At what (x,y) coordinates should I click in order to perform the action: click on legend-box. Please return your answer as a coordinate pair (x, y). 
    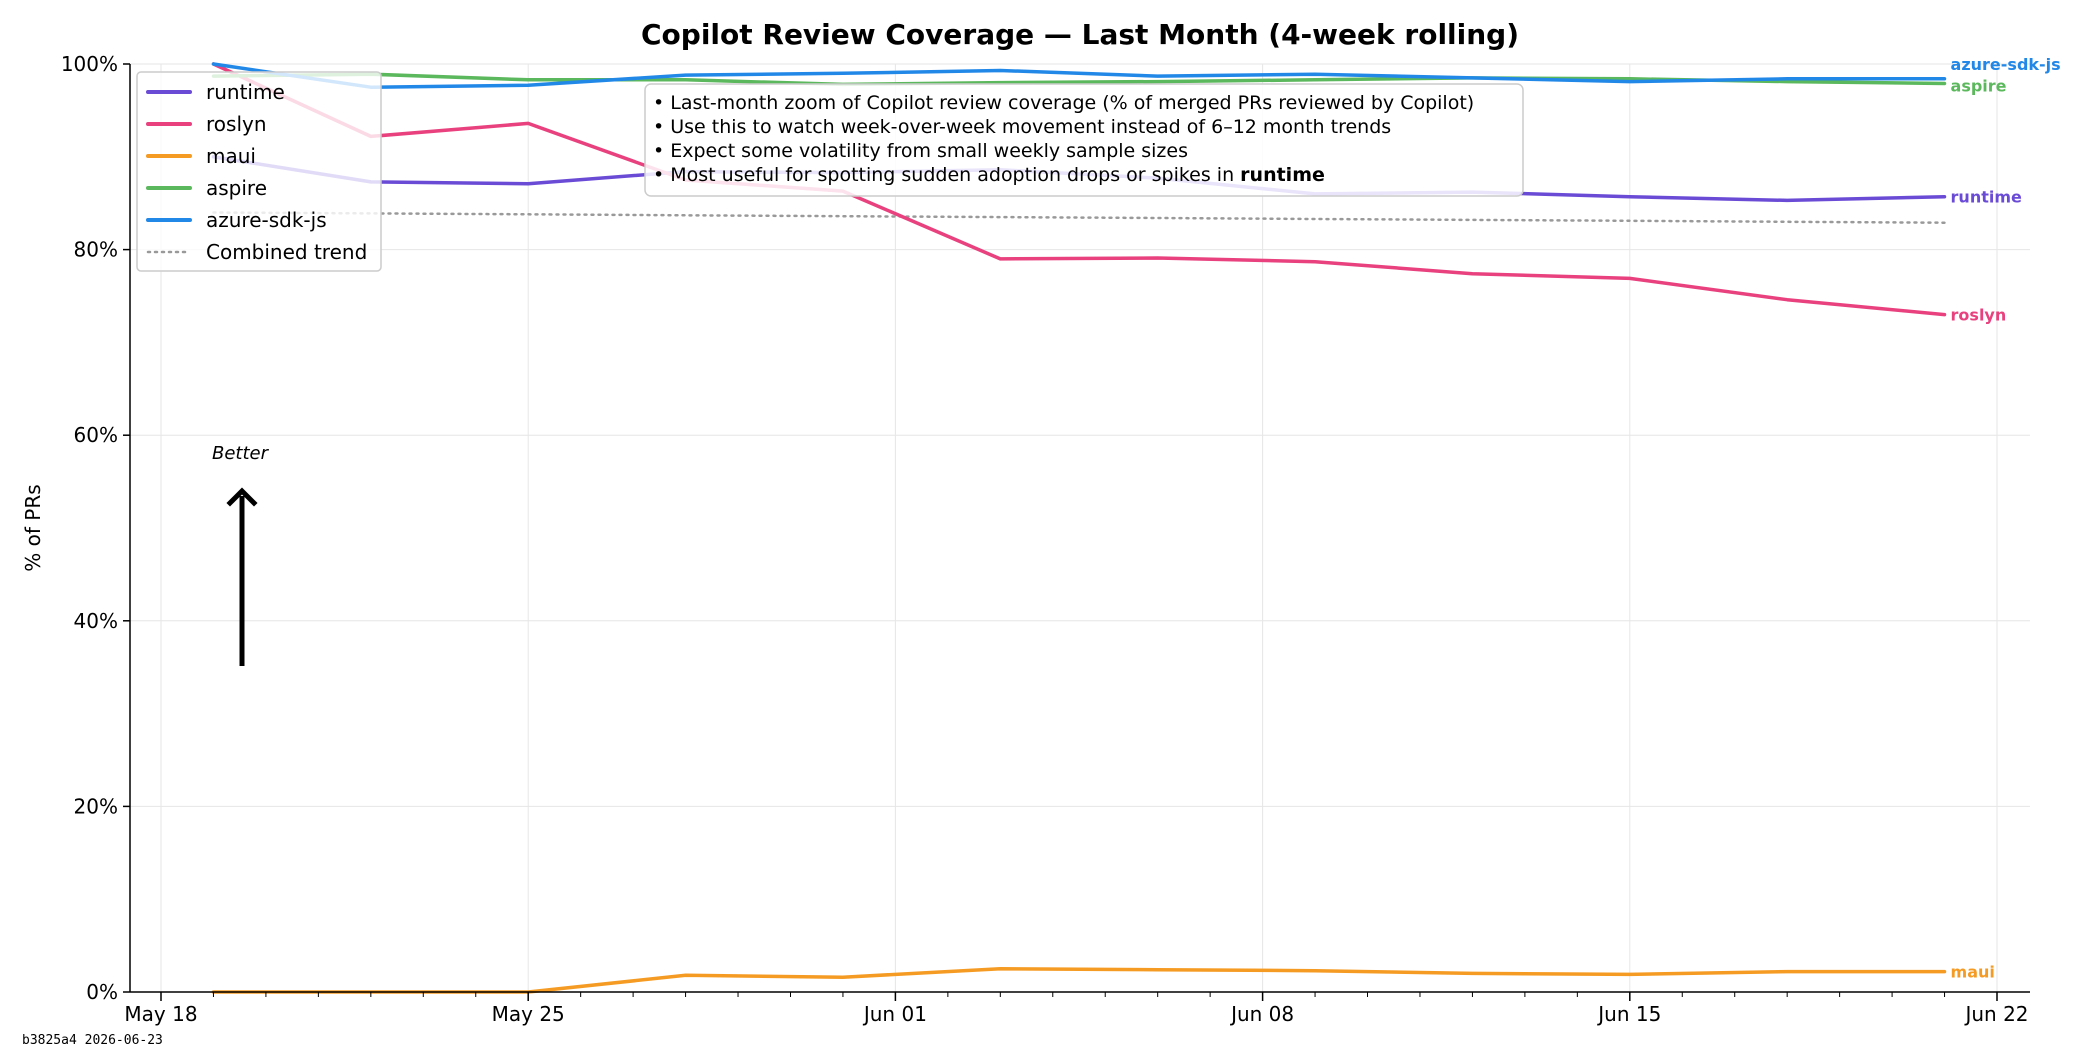
    Looking at the image, I should click on (259, 171).